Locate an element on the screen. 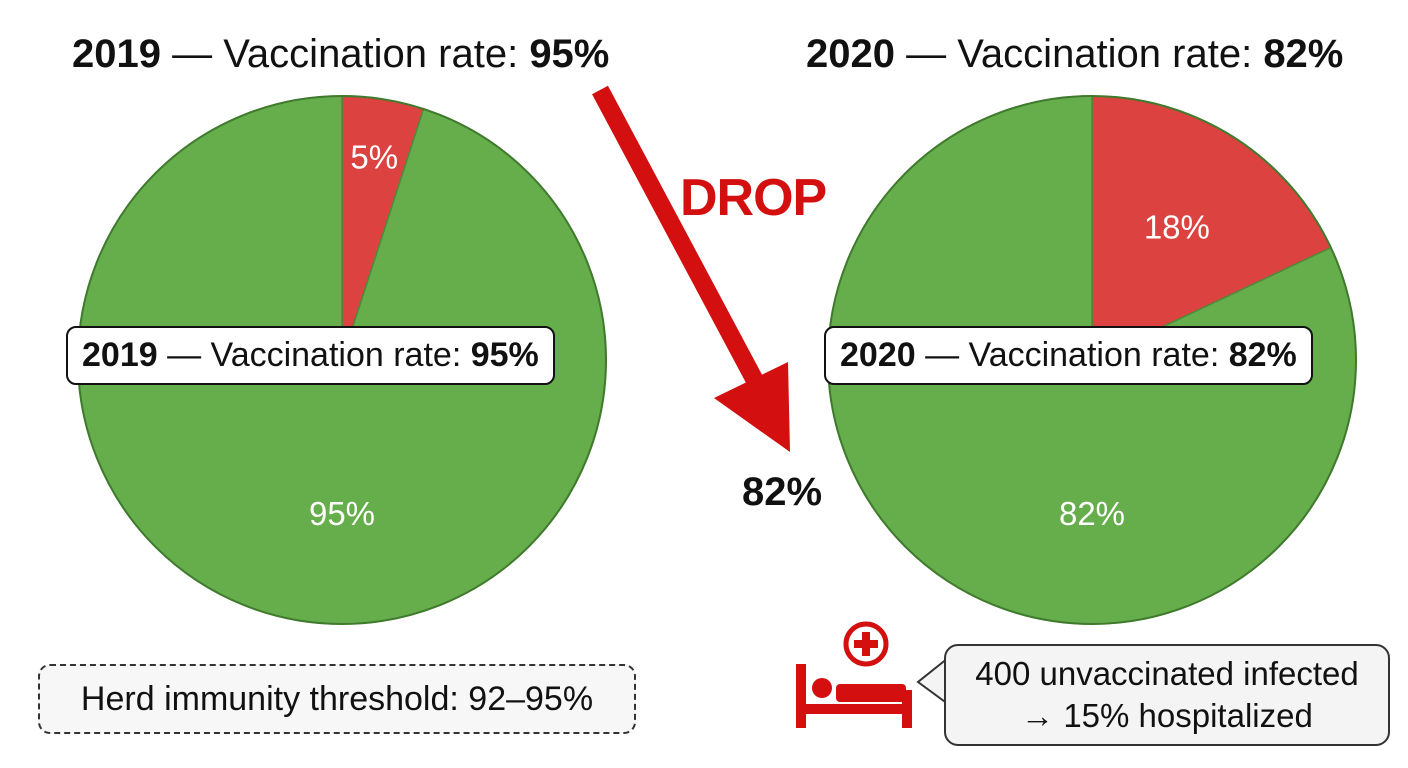  bubble-line-2: → 15% hospitalized is located at coordinates (1167, 715).